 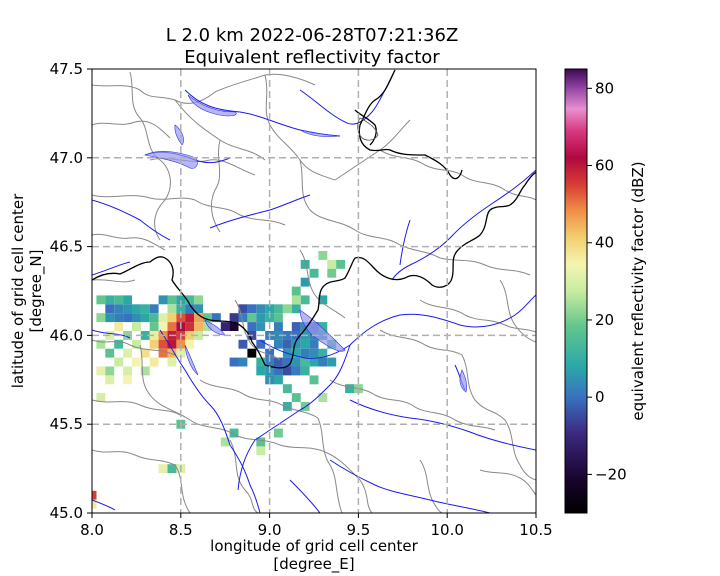 I want to click on colorbar-tick-label: 20, so click(x=604, y=320).